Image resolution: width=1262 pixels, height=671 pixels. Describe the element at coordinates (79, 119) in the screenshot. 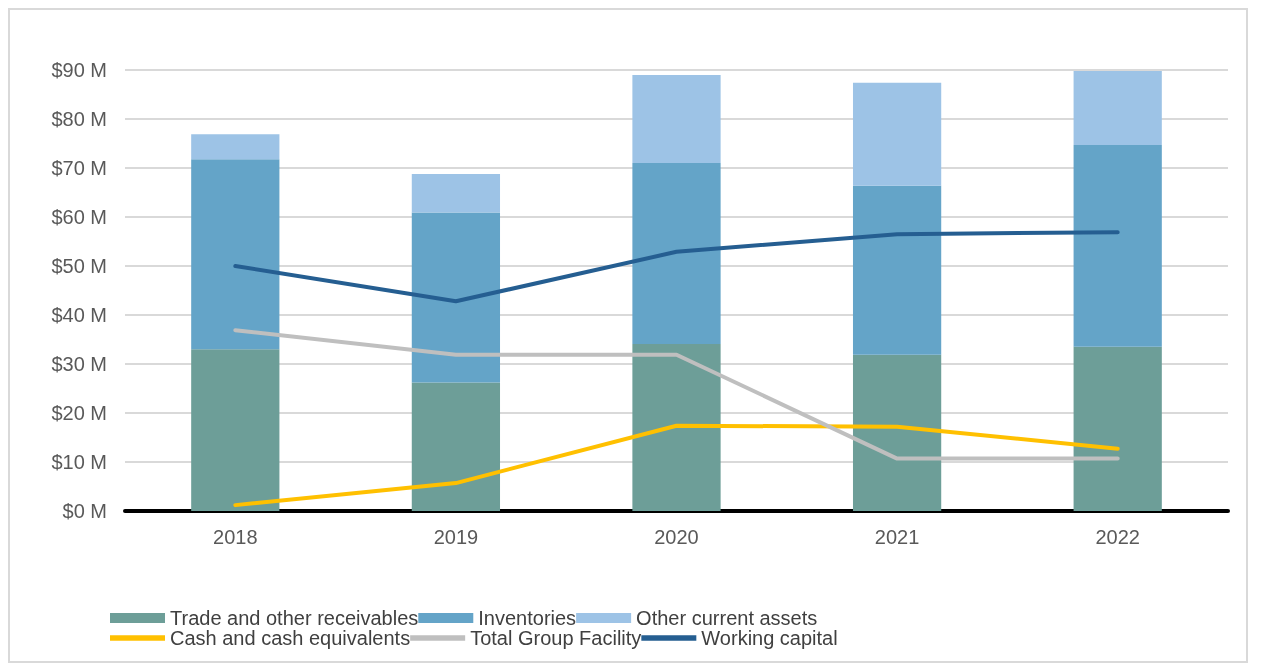

I see `y-tick-label: $80 M` at that location.